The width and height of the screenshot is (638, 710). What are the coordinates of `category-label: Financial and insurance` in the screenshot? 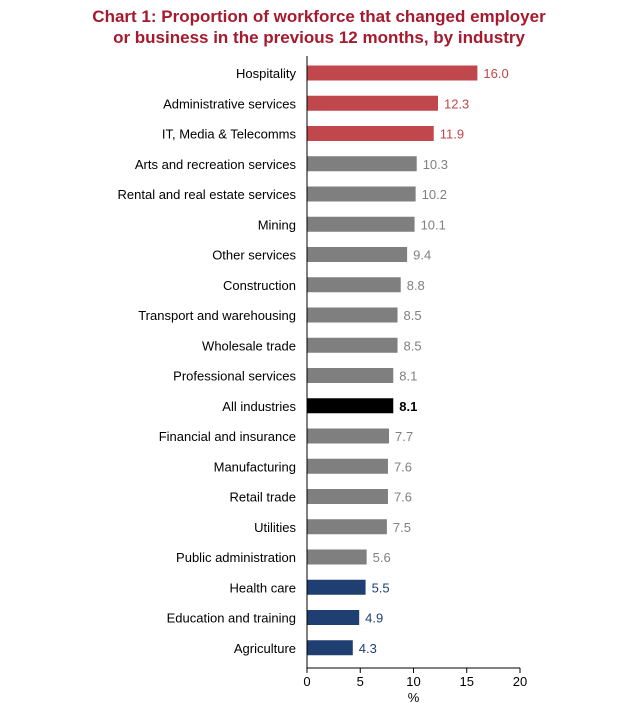 It's located at (227, 436).